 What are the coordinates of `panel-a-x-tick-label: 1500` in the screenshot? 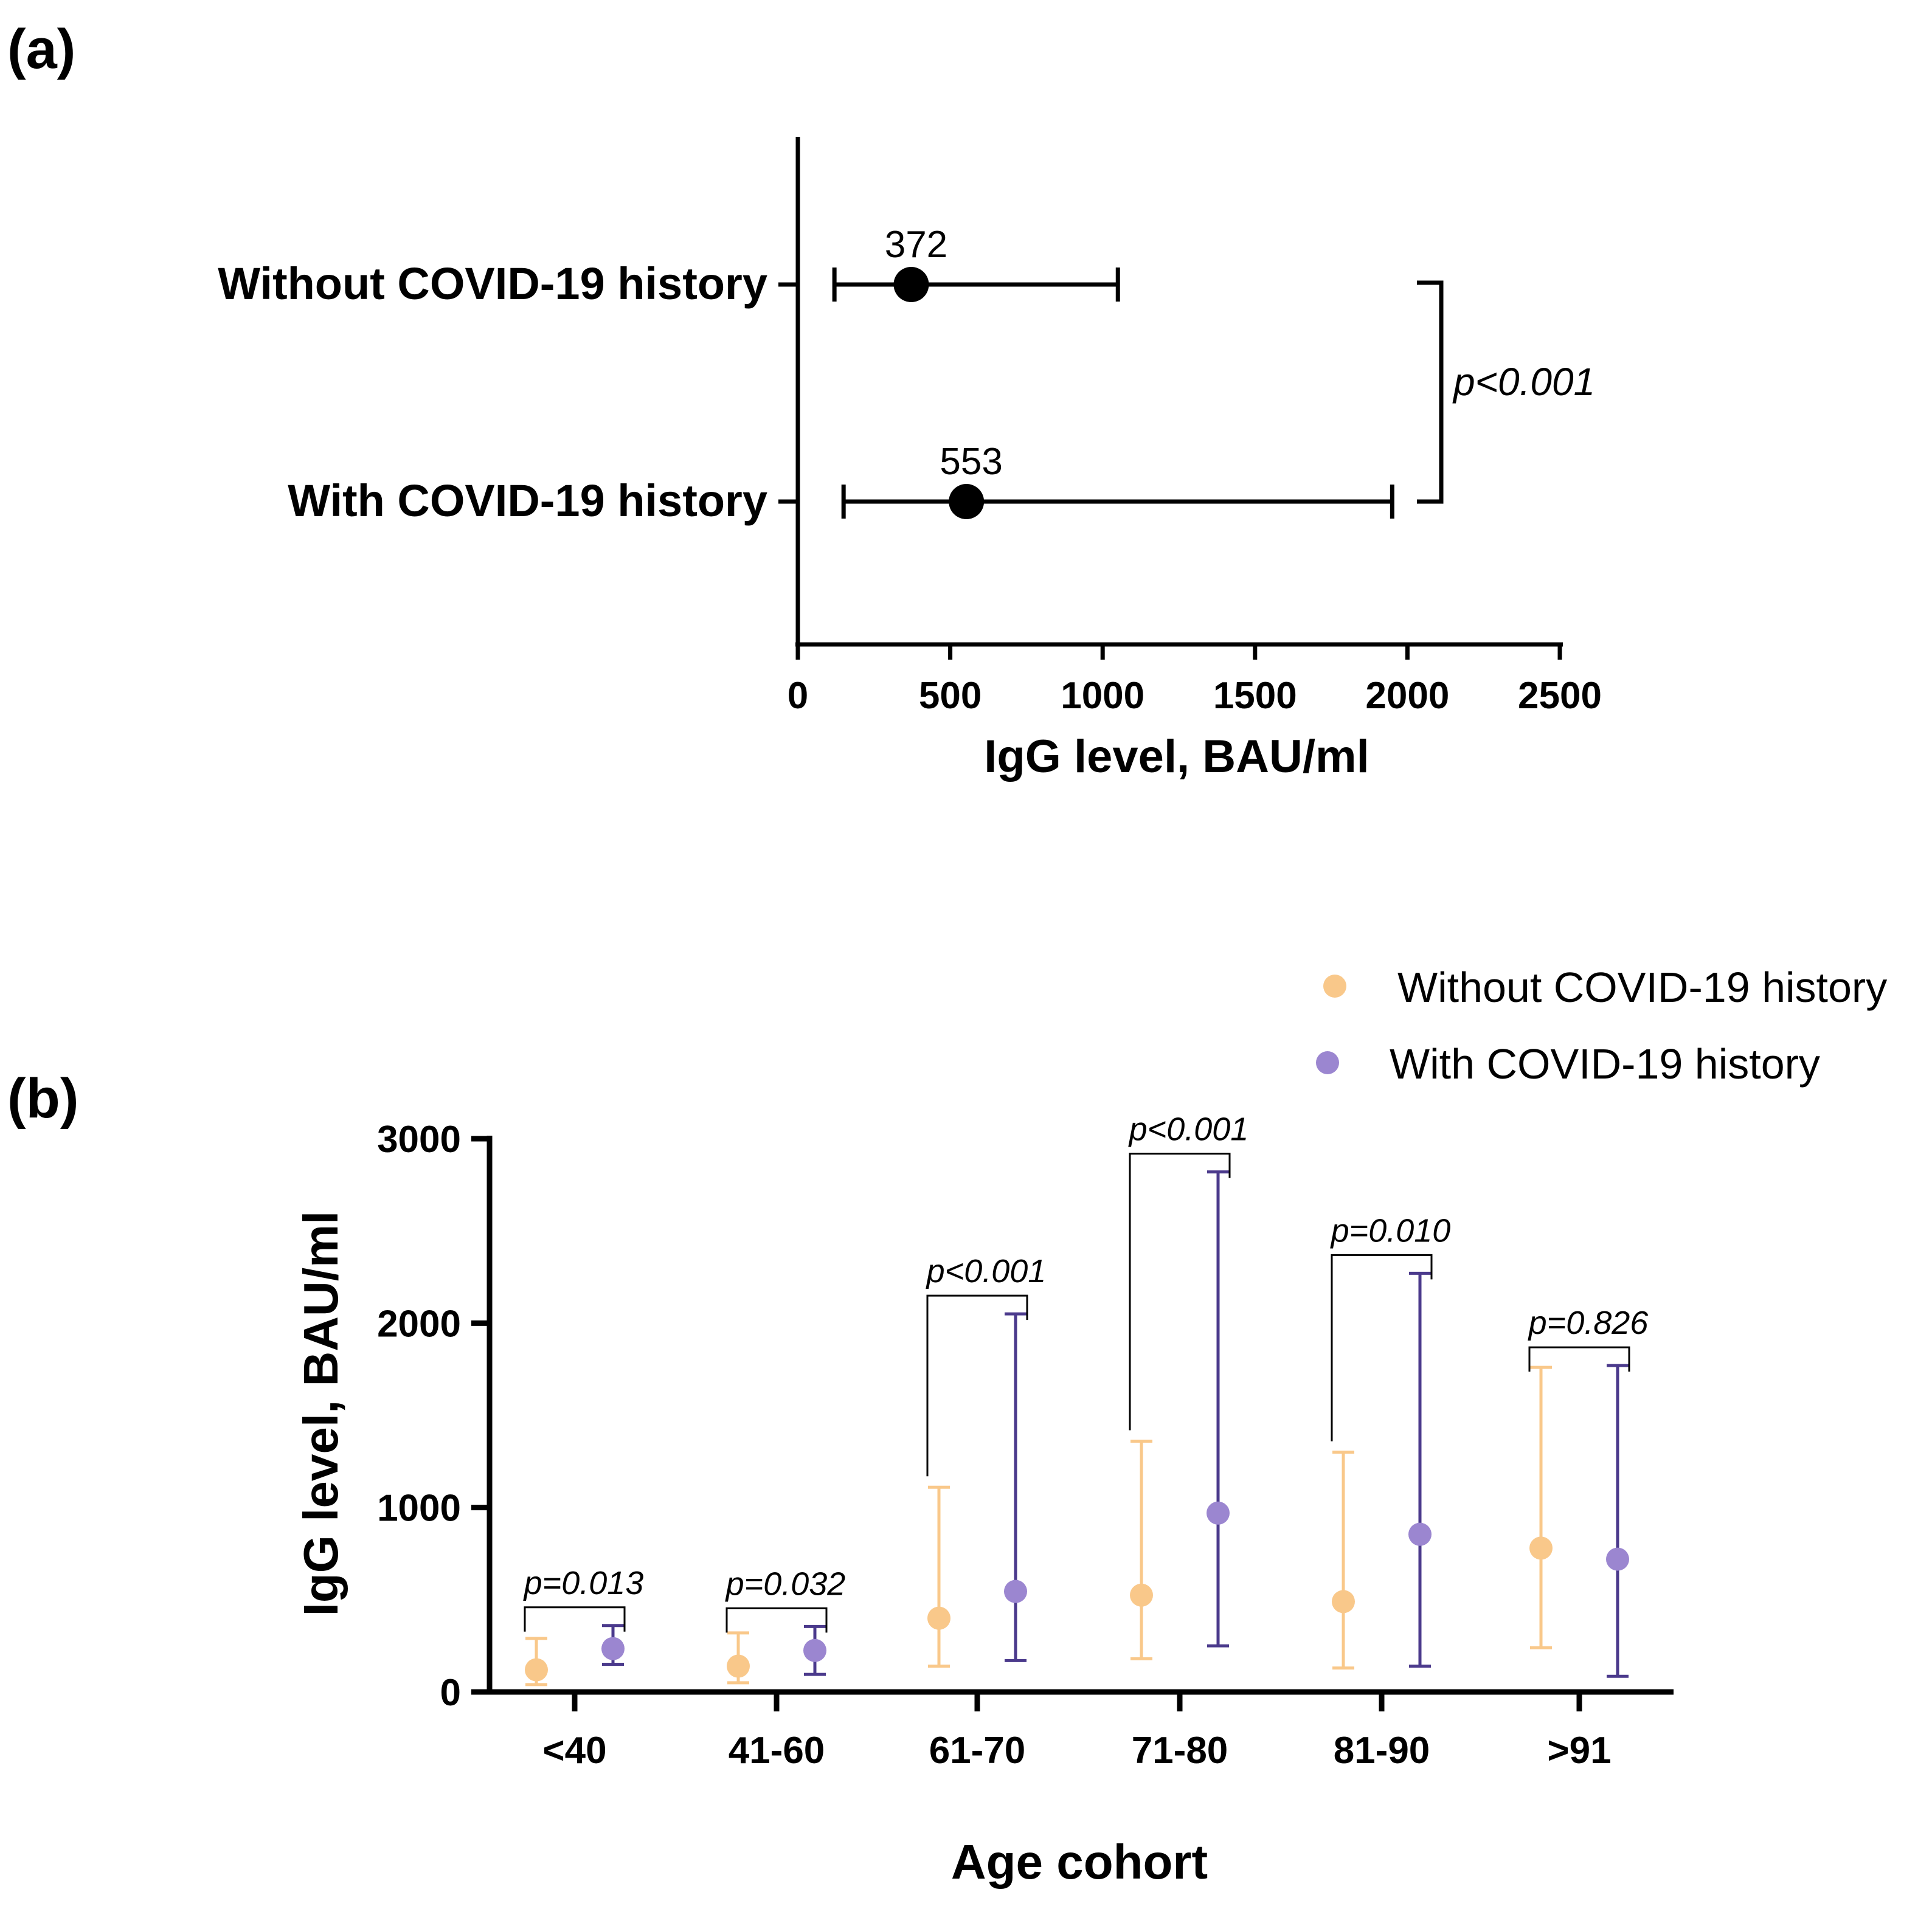 It's located at (1255, 696).